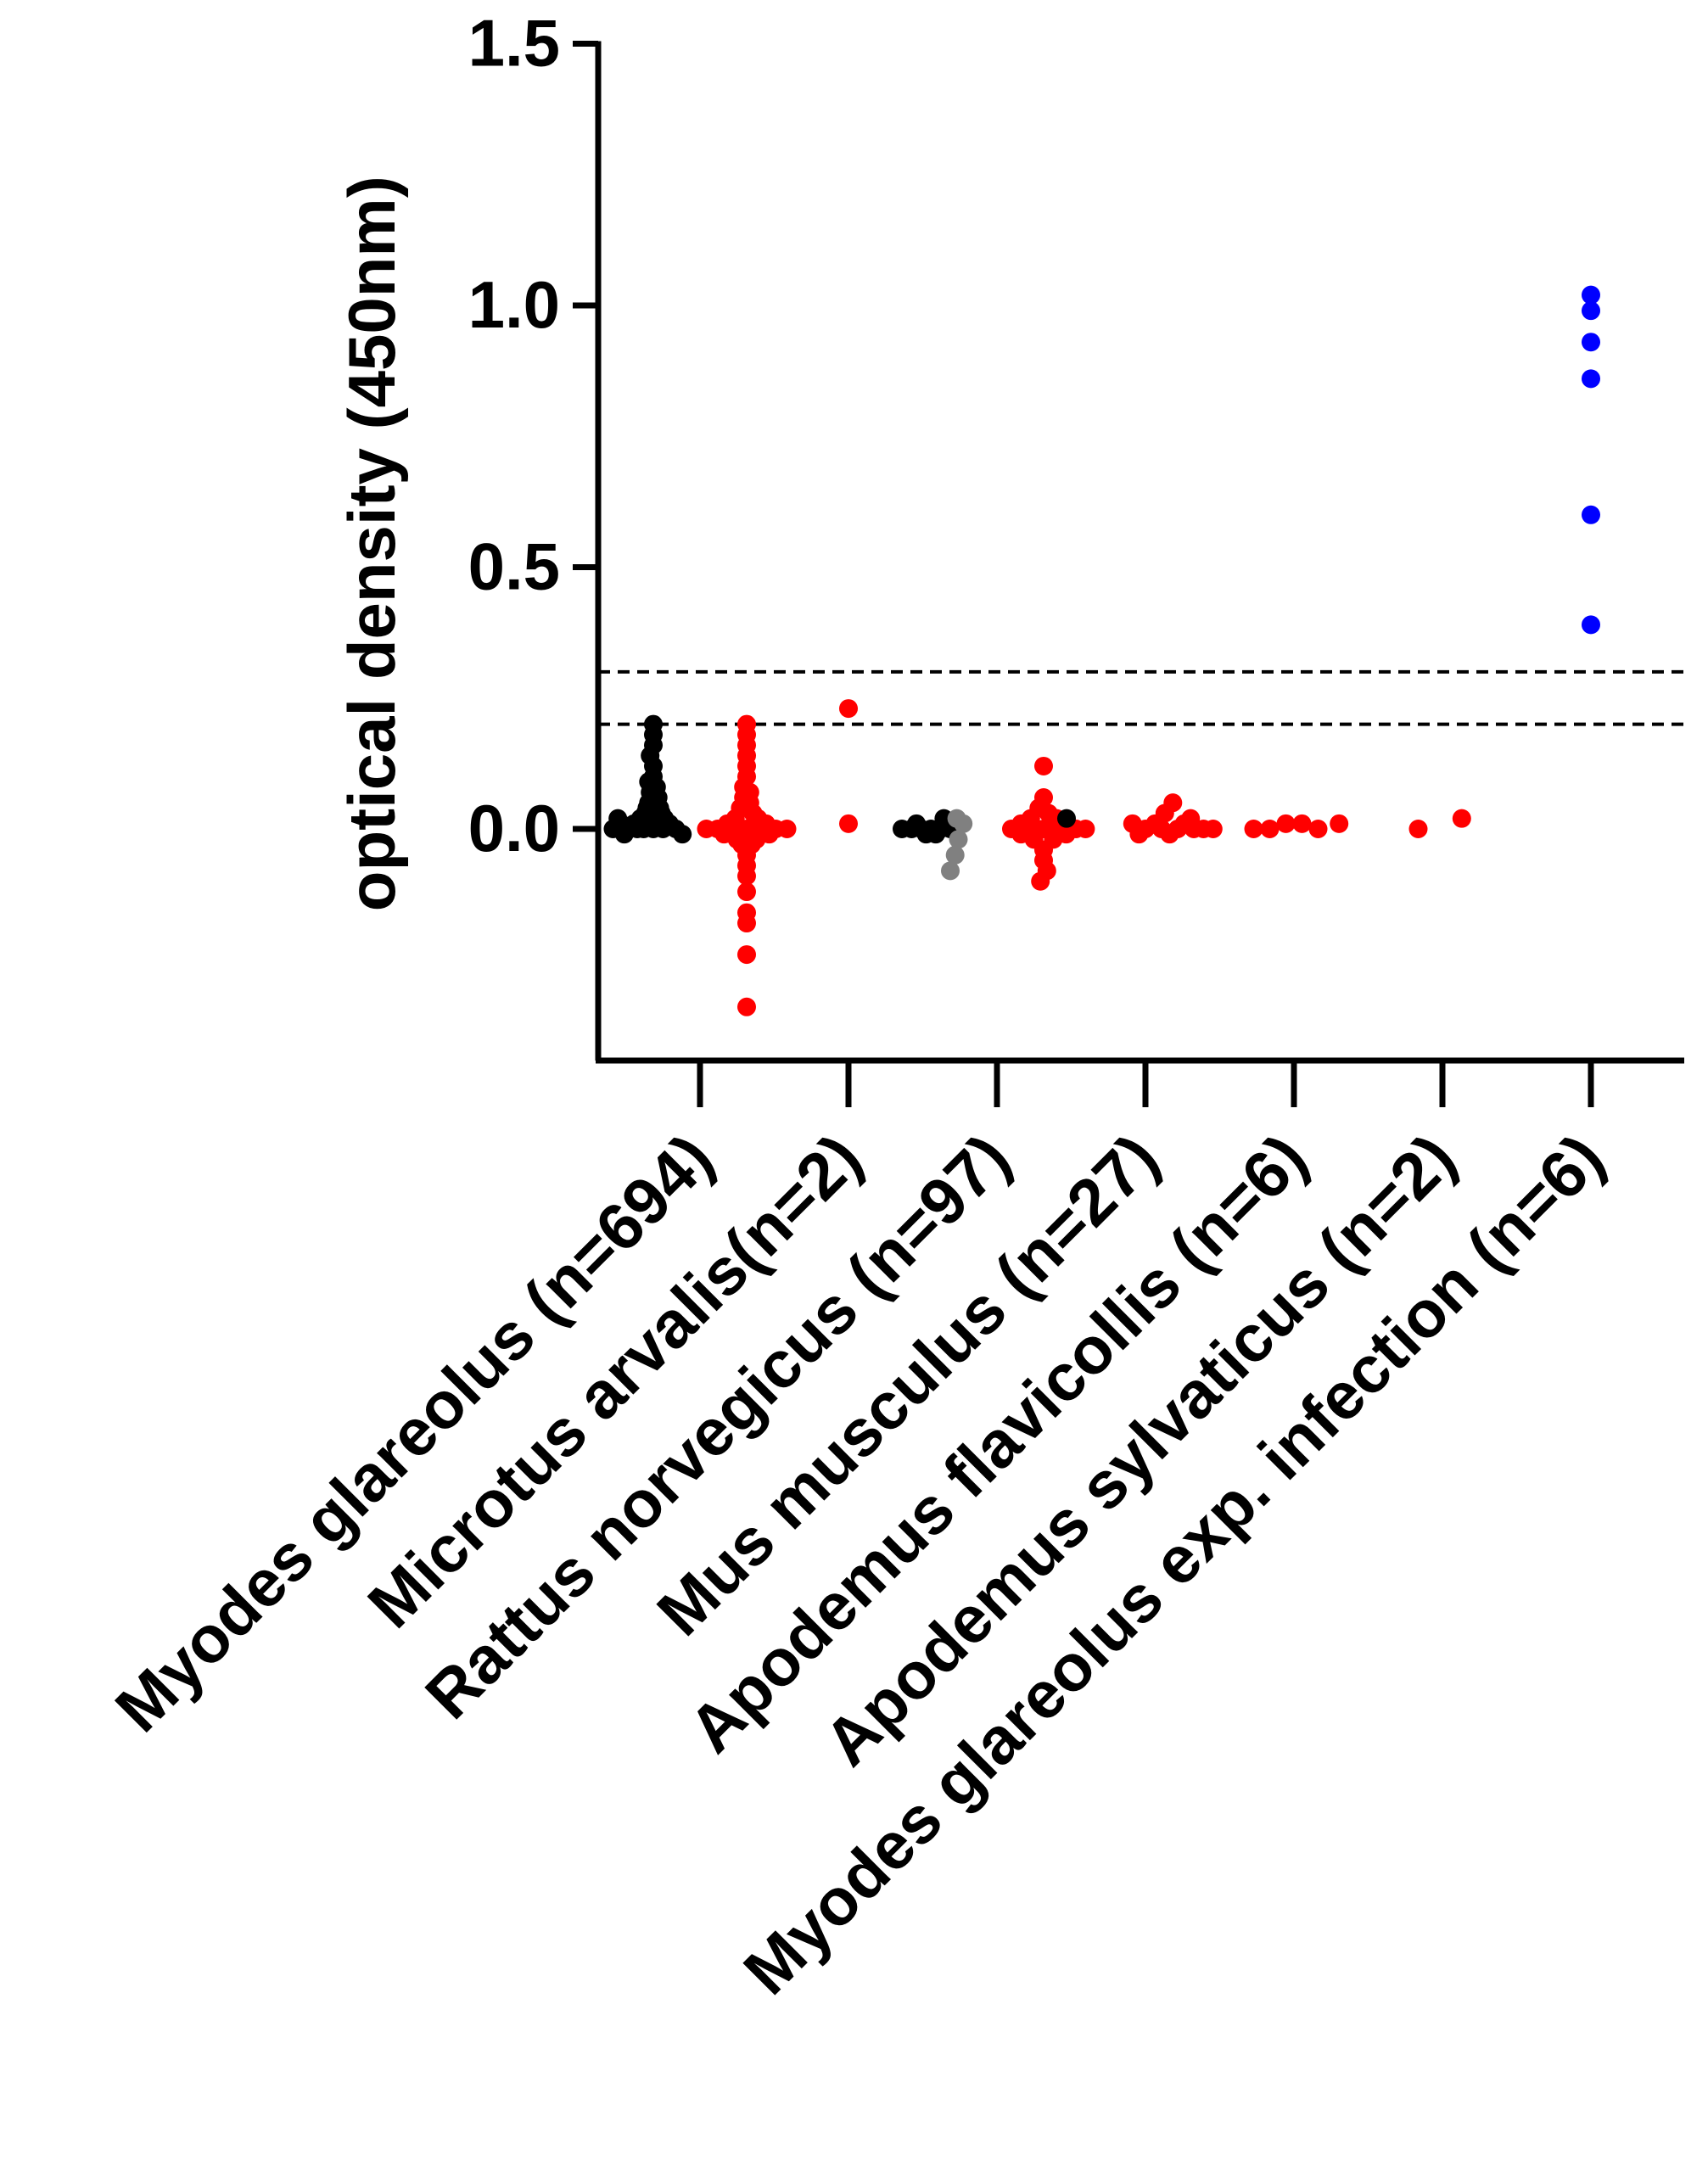  Describe the element at coordinates (1141, 698) in the screenshot. I see `reference-lines` at that location.